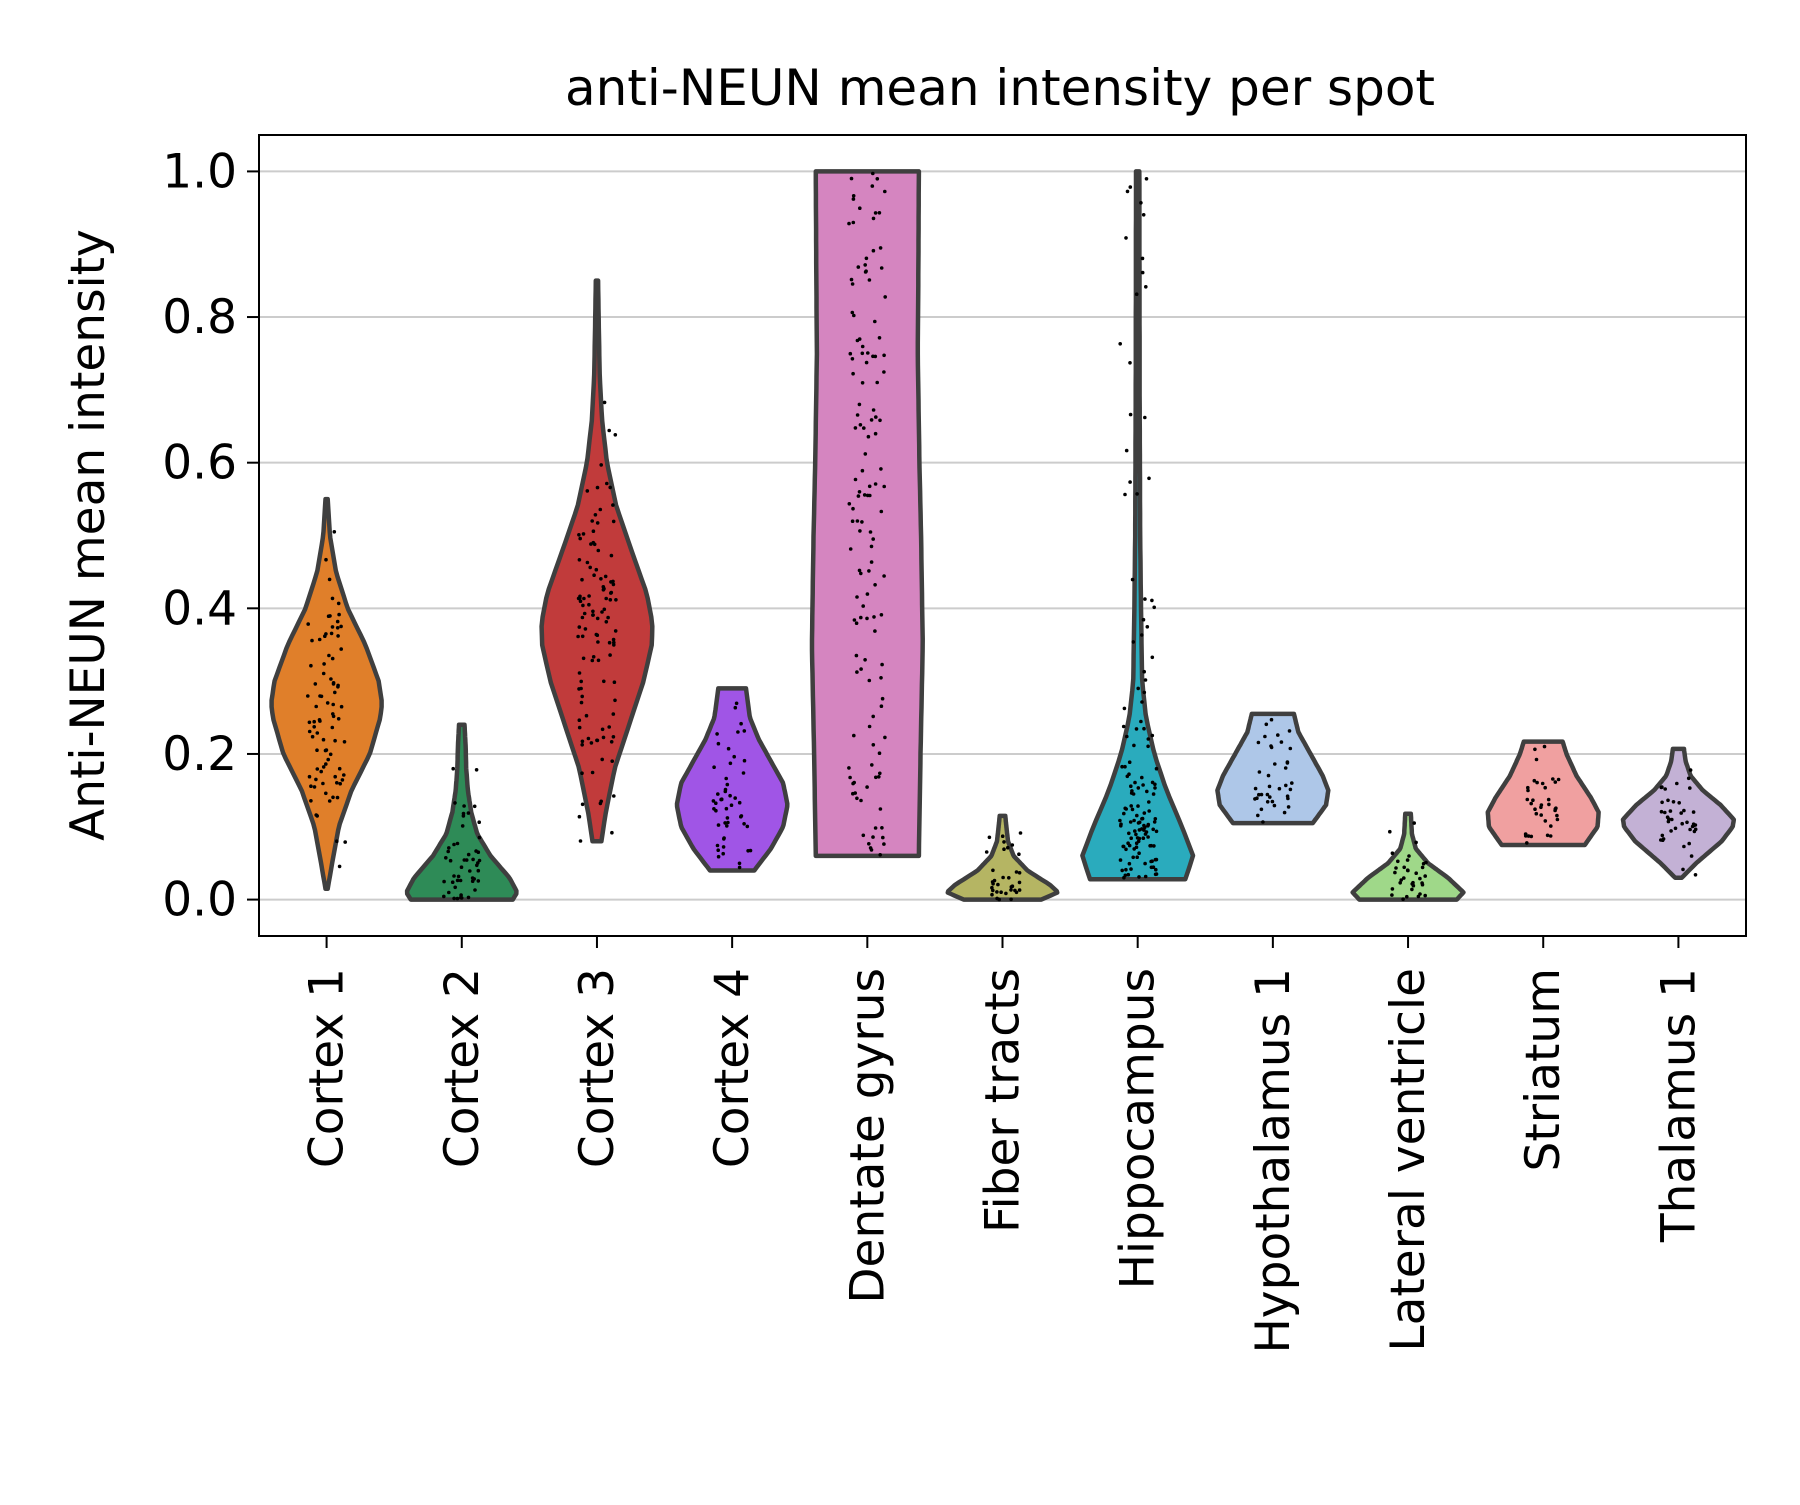 The width and height of the screenshot is (1800, 1505). I want to click on violin-hippocampus, so click(1138, 525).